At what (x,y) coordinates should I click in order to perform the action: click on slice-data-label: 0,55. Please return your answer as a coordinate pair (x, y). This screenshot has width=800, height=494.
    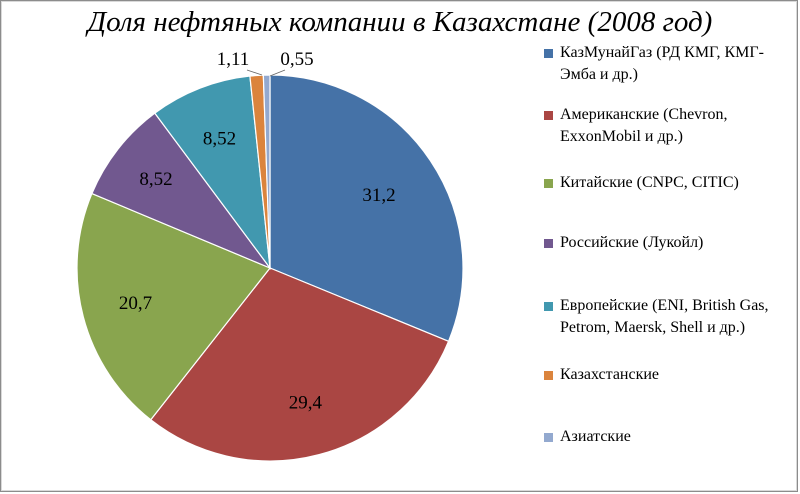
    Looking at the image, I should click on (296, 59).